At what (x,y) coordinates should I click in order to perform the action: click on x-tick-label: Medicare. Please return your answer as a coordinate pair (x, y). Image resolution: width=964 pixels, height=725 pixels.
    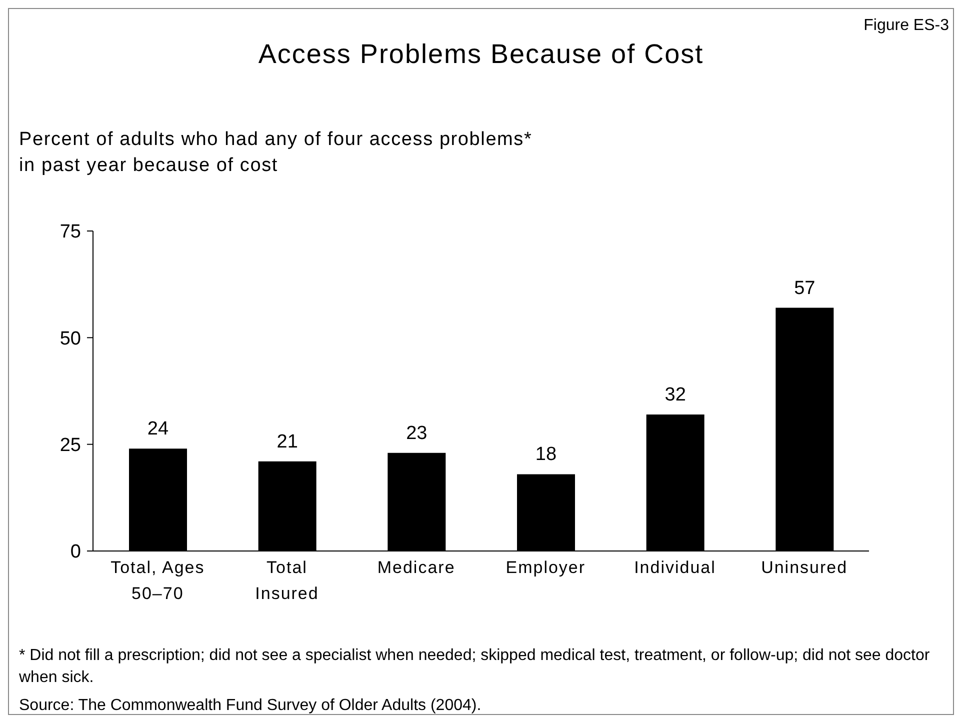
    Looking at the image, I should click on (416, 567).